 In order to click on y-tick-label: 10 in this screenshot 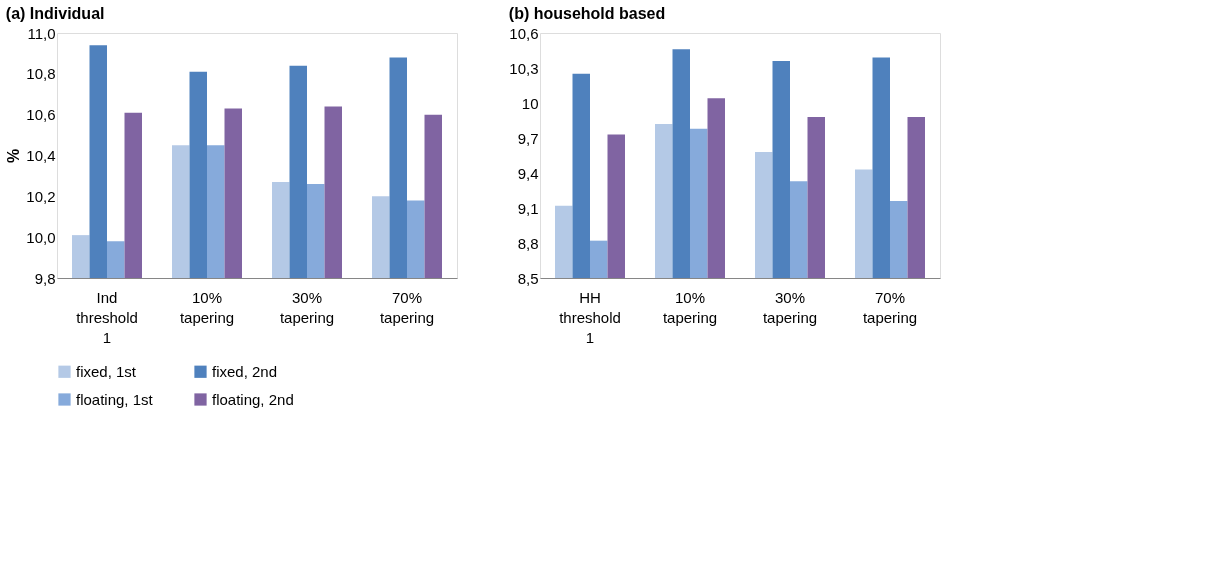, I will do `click(530, 103)`.